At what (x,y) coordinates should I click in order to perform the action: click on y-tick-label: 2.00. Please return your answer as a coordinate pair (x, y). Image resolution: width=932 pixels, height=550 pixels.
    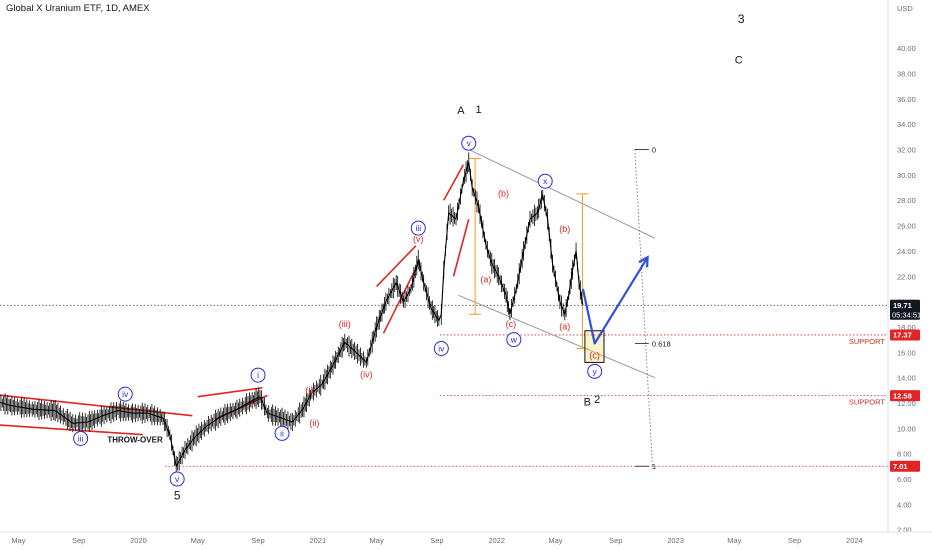
    Looking at the image, I should click on (904, 530).